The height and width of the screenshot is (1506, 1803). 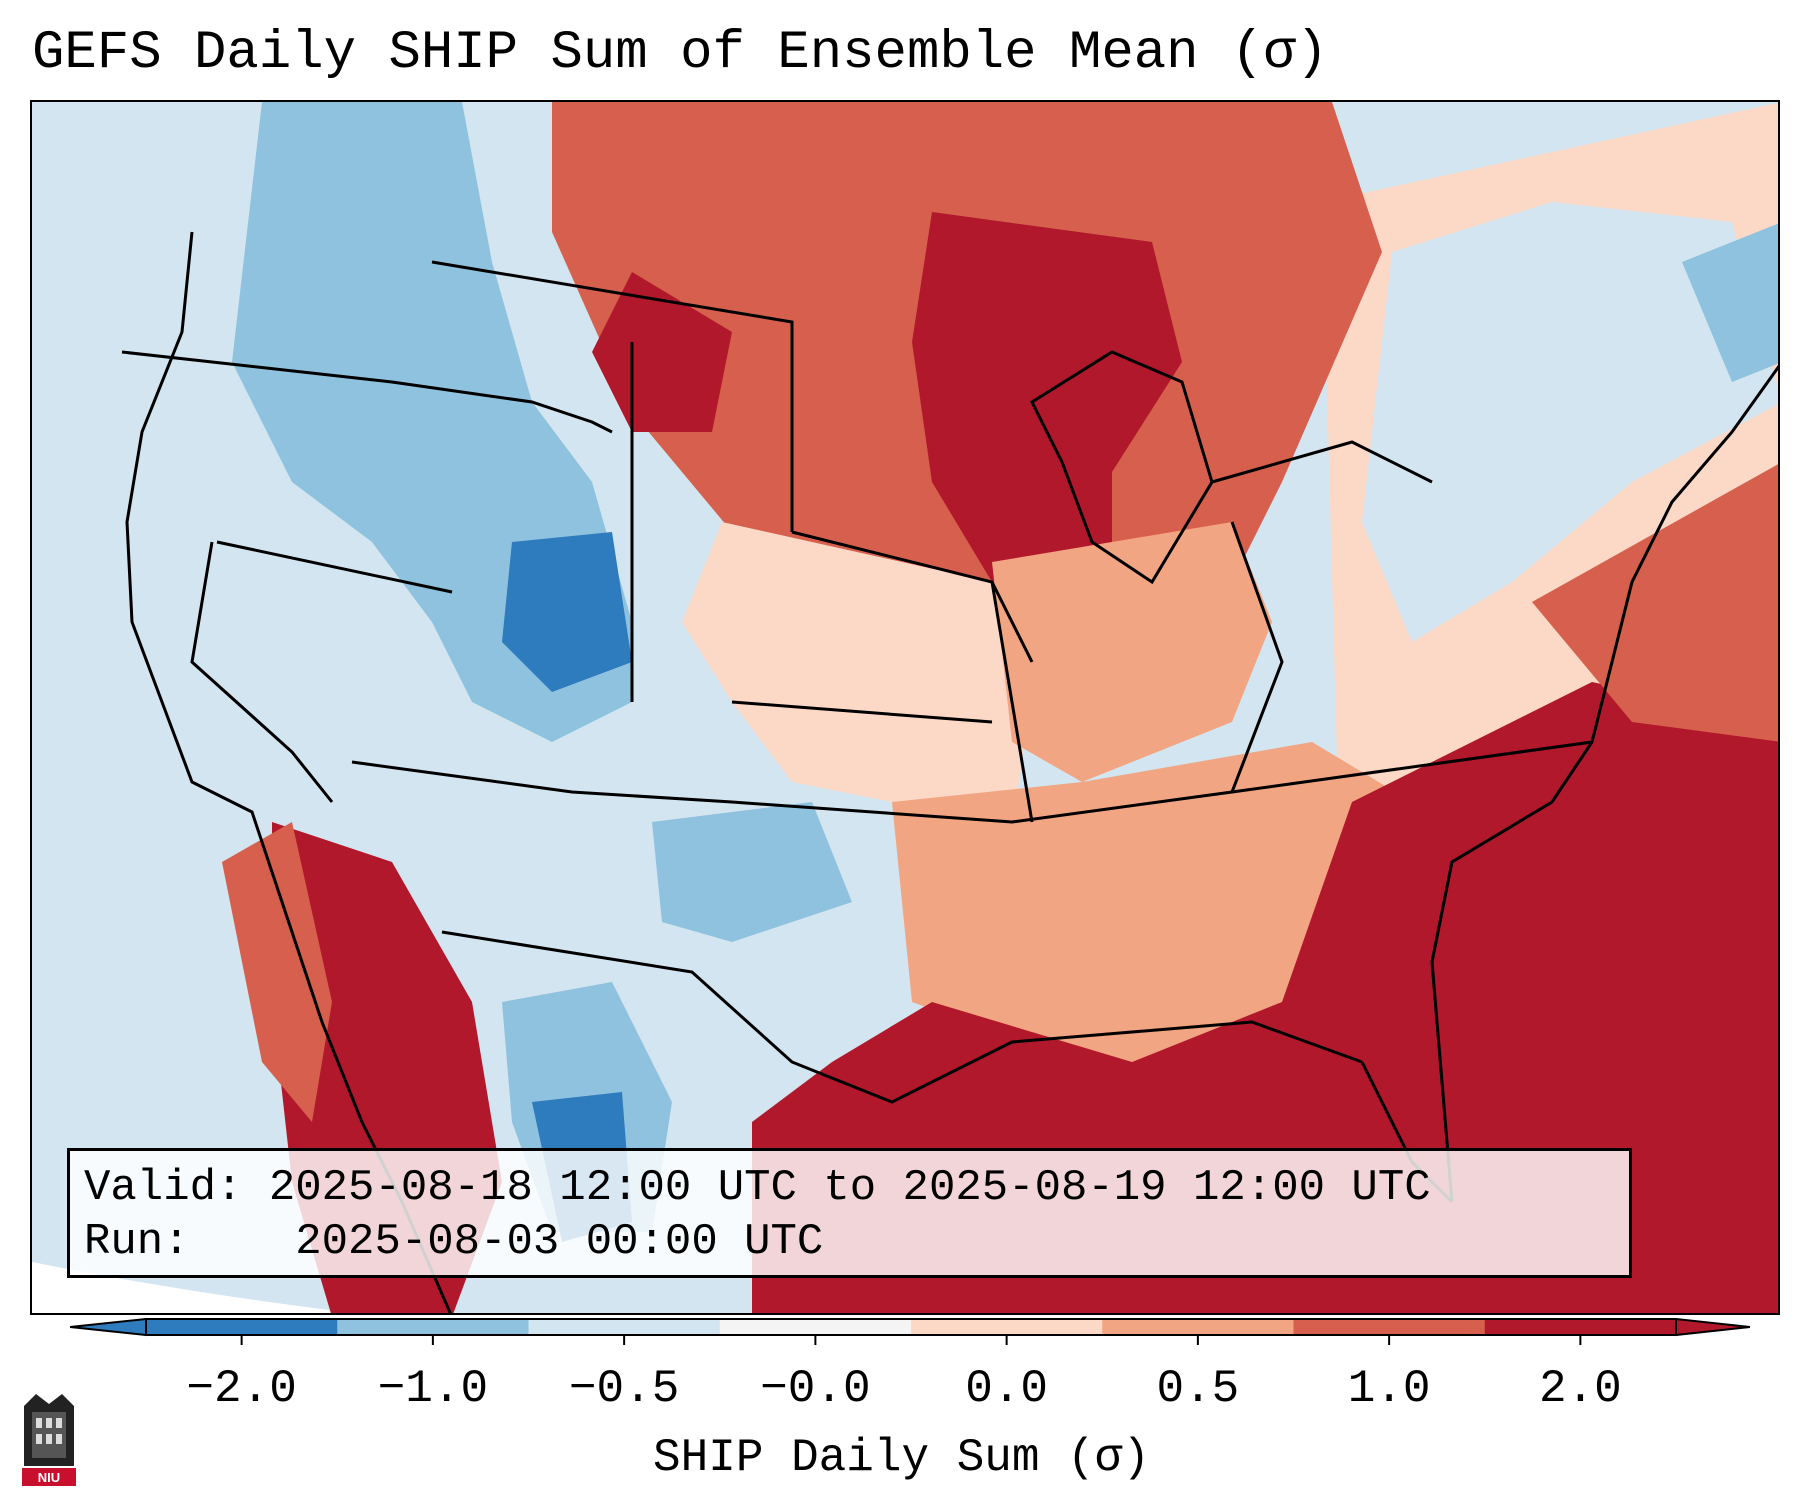 What do you see at coordinates (680, 53) in the screenshot?
I see `page-title: GEFS Daily SHIP Sum of Ensemble Mean (σ)` at bounding box center [680, 53].